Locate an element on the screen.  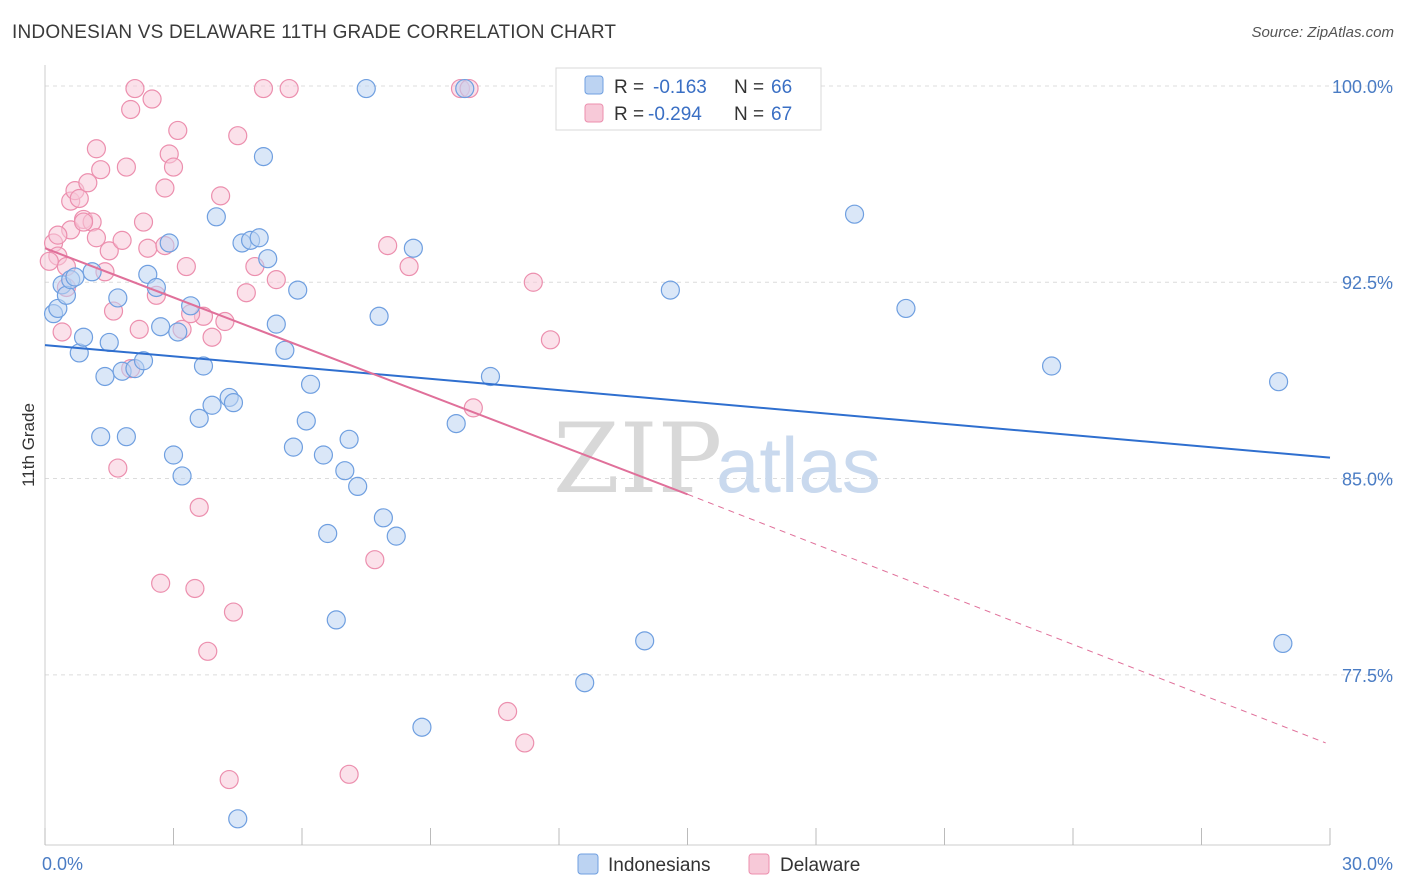
y-tick-label-3: 100.0% is located at coordinates (1362, 87).